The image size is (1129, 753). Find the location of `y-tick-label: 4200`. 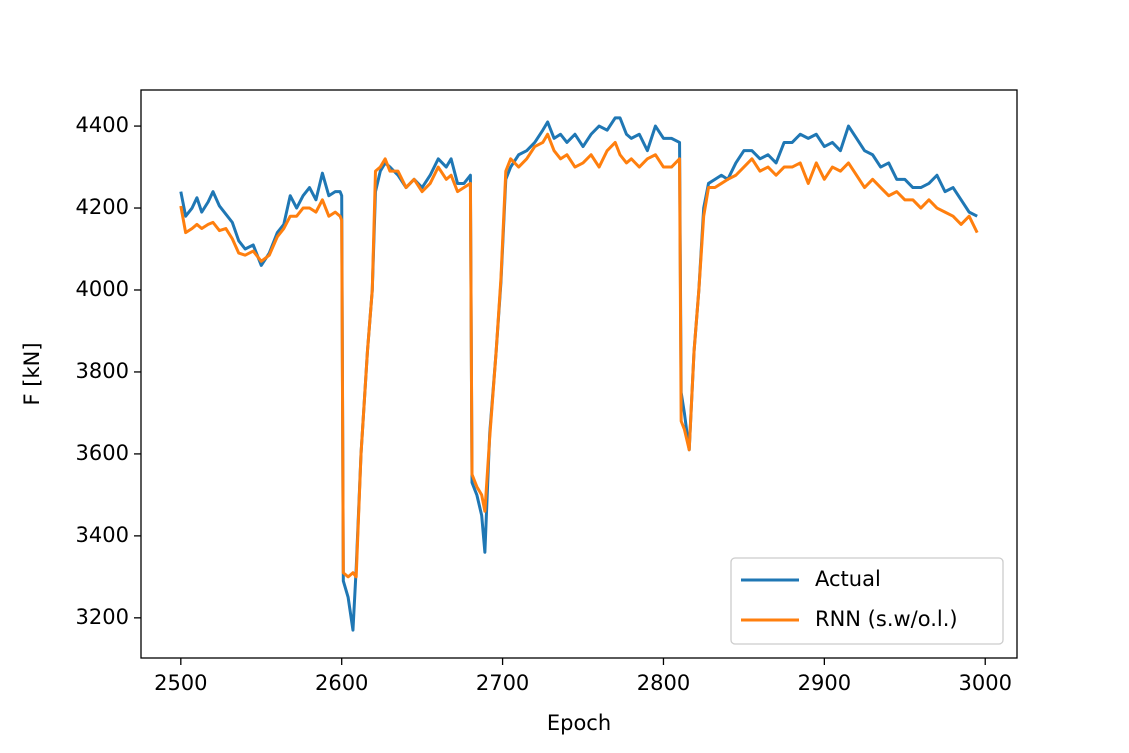

y-tick-label: 4200 is located at coordinates (102, 207).